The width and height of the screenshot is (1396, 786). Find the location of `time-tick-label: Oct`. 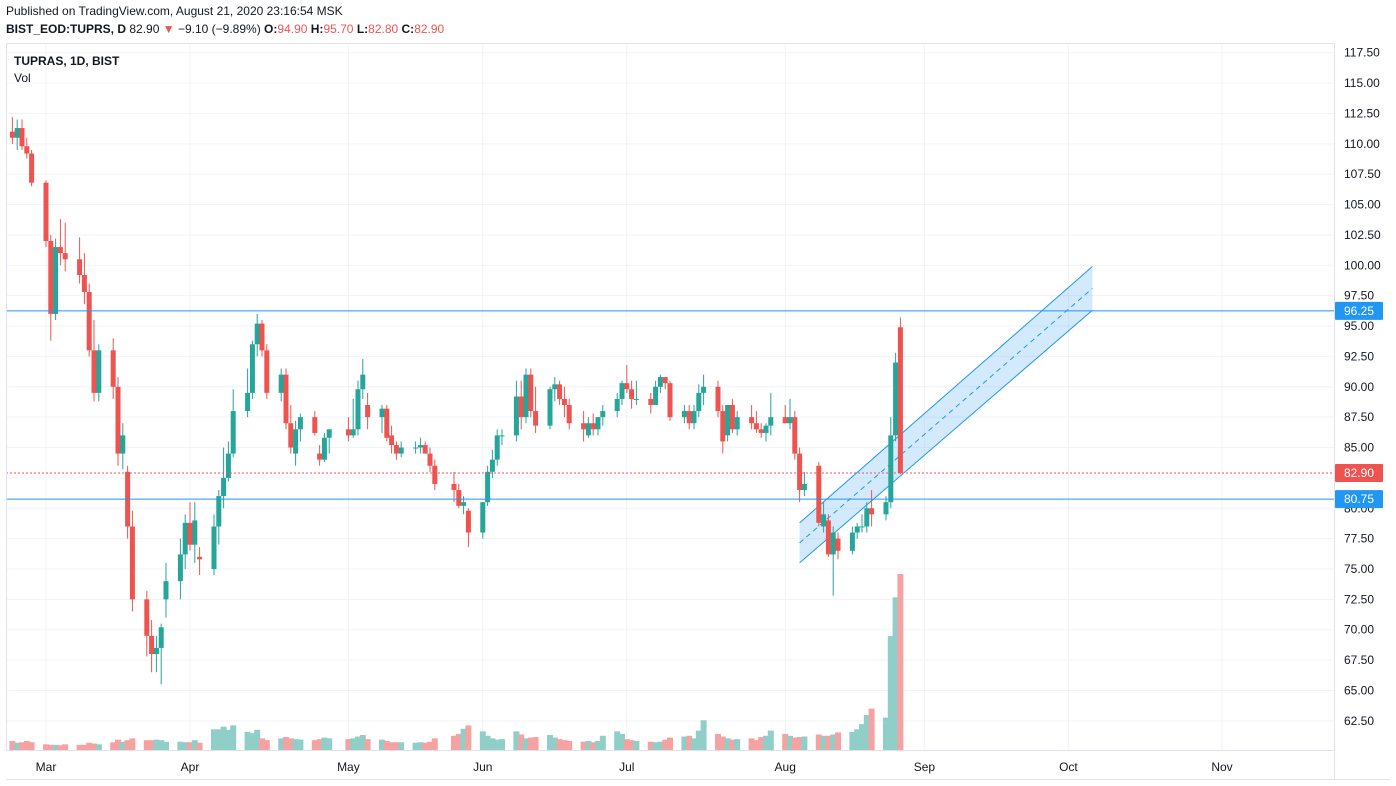

time-tick-label: Oct is located at coordinates (1068, 767).